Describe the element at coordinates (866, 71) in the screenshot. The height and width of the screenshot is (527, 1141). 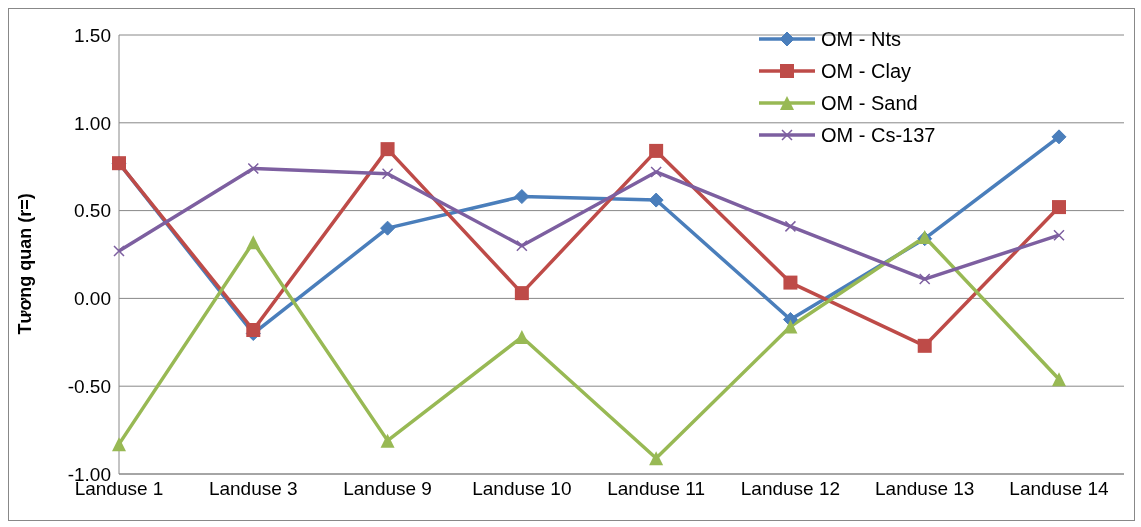
I see `legend-label: OM - Clay` at that location.